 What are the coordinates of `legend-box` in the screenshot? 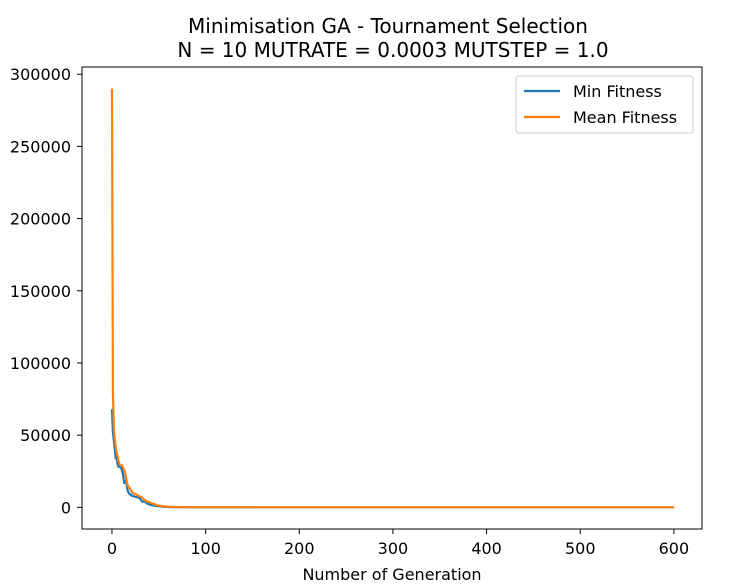 It's located at (604, 104).